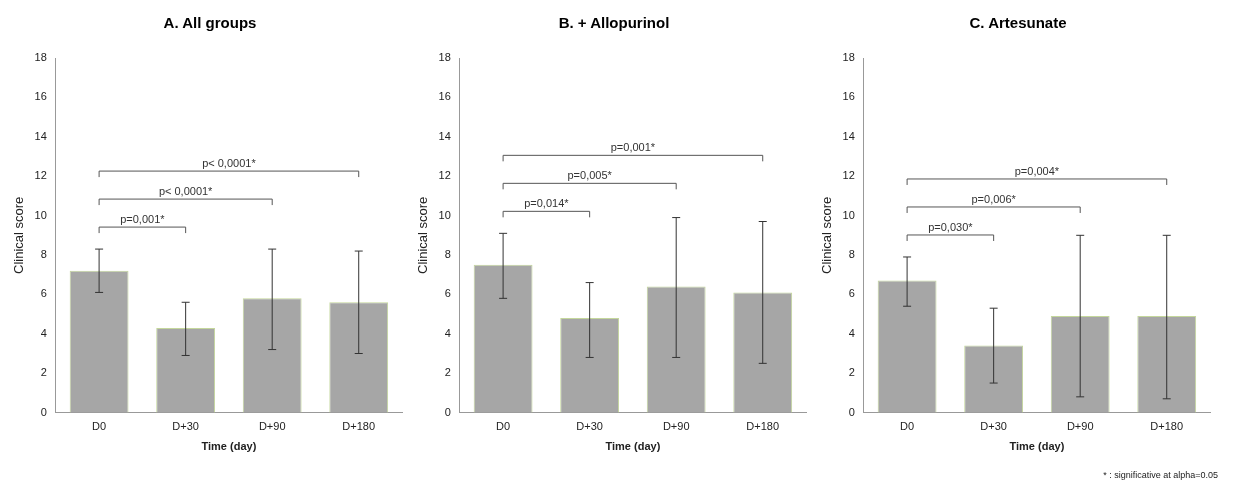  Describe the element at coordinates (1037, 170) in the screenshot. I see `annotation: p=0,004*` at that location.